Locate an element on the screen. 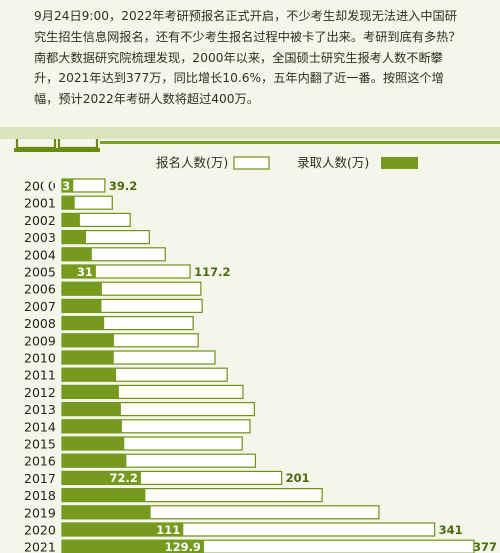 This screenshot has width=500, height=553. admit-bar-2001 is located at coordinates (68, 203).